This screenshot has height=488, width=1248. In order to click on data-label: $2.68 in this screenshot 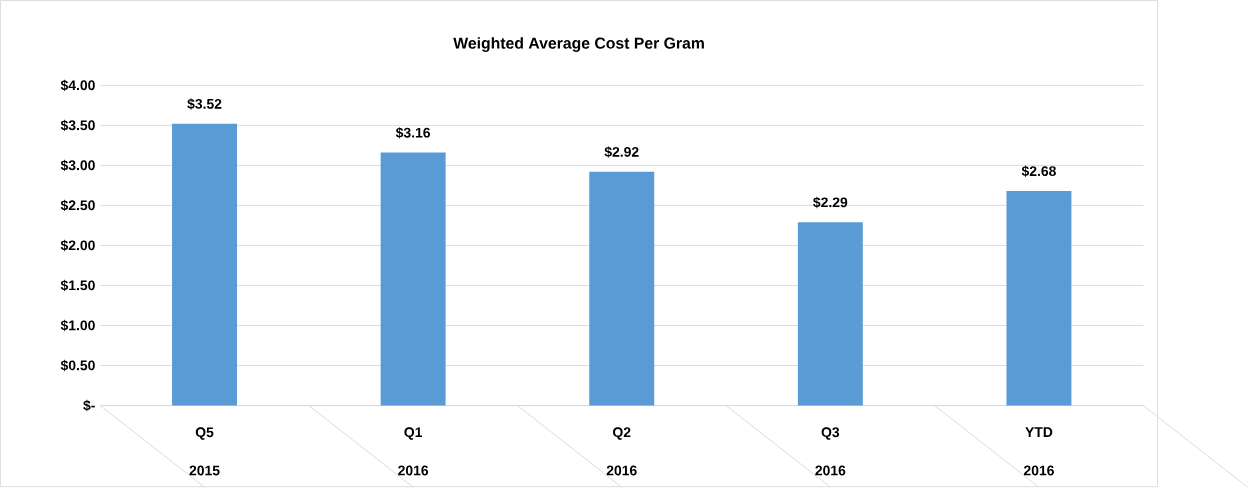, I will do `click(1038, 171)`.